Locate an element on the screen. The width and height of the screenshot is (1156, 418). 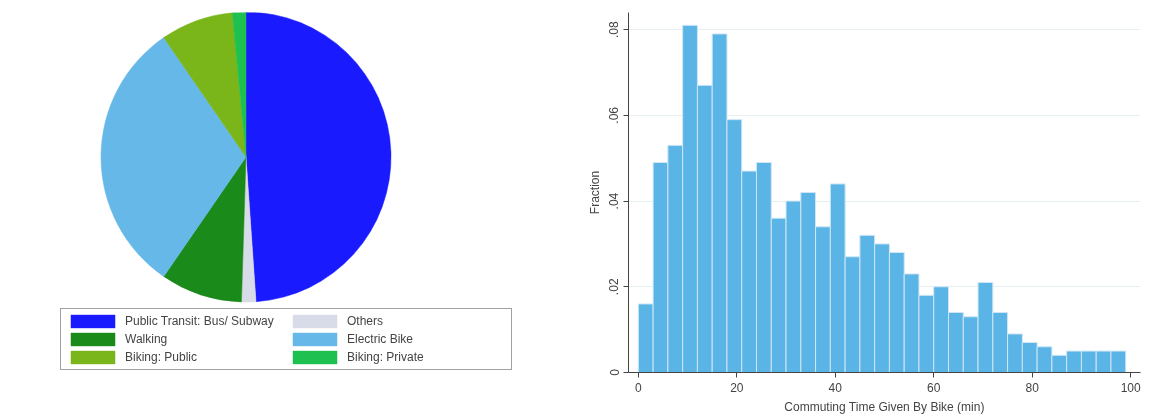
legend-label: Public Transit: Bus/ Subway is located at coordinates (200, 321).